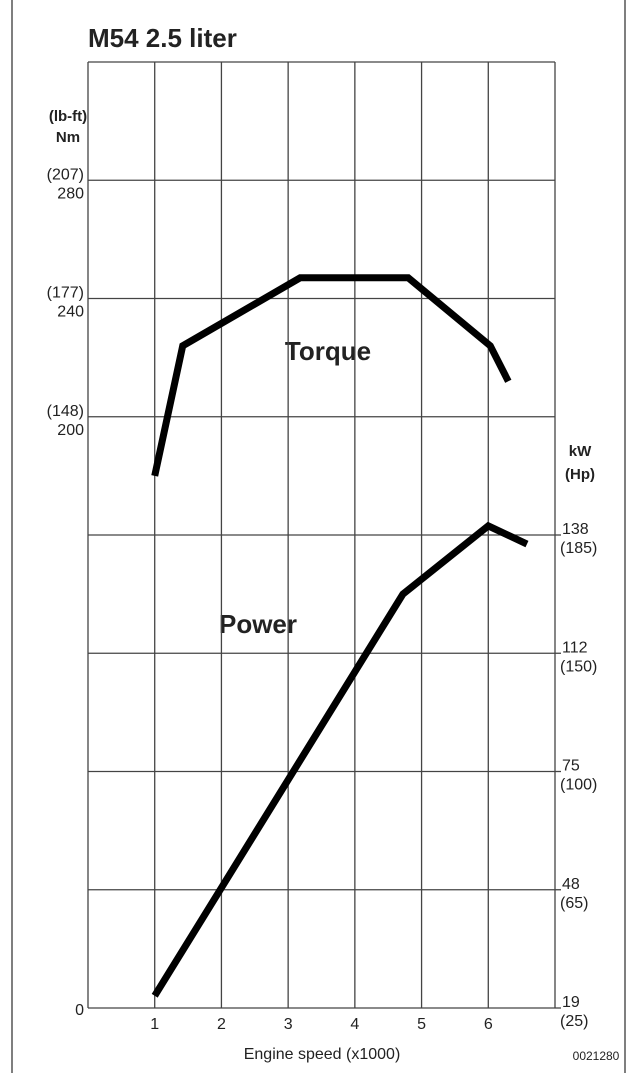 The image size is (634, 1073). What do you see at coordinates (331, 375) in the screenshot?
I see `series-line` at bounding box center [331, 375].